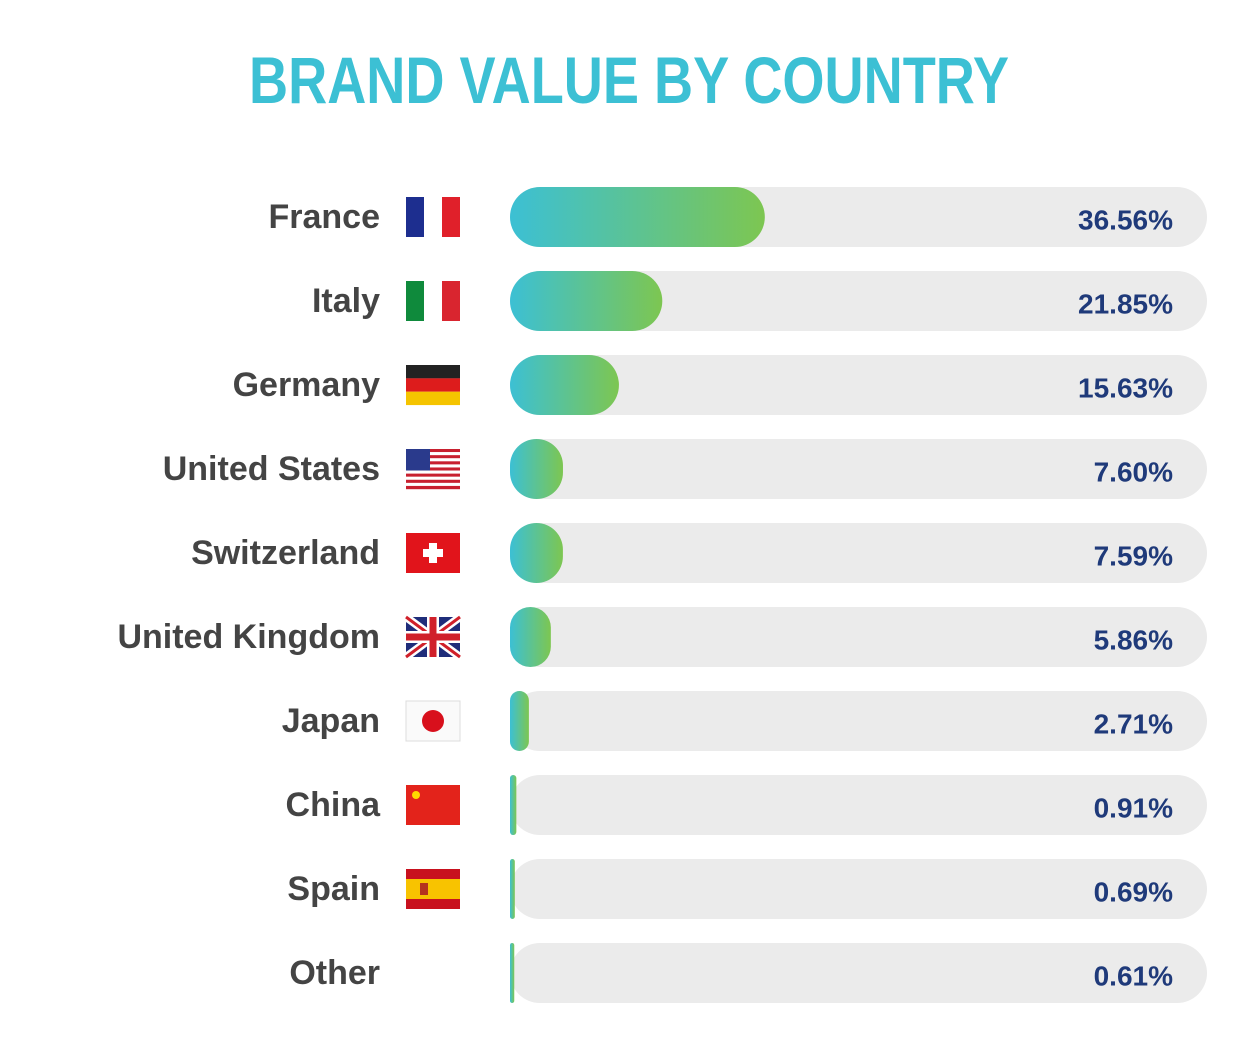 The width and height of the screenshot is (1259, 1045). What do you see at coordinates (1133, 472) in the screenshot?
I see `value-label: 7.60%` at bounding box center [1133, 472].